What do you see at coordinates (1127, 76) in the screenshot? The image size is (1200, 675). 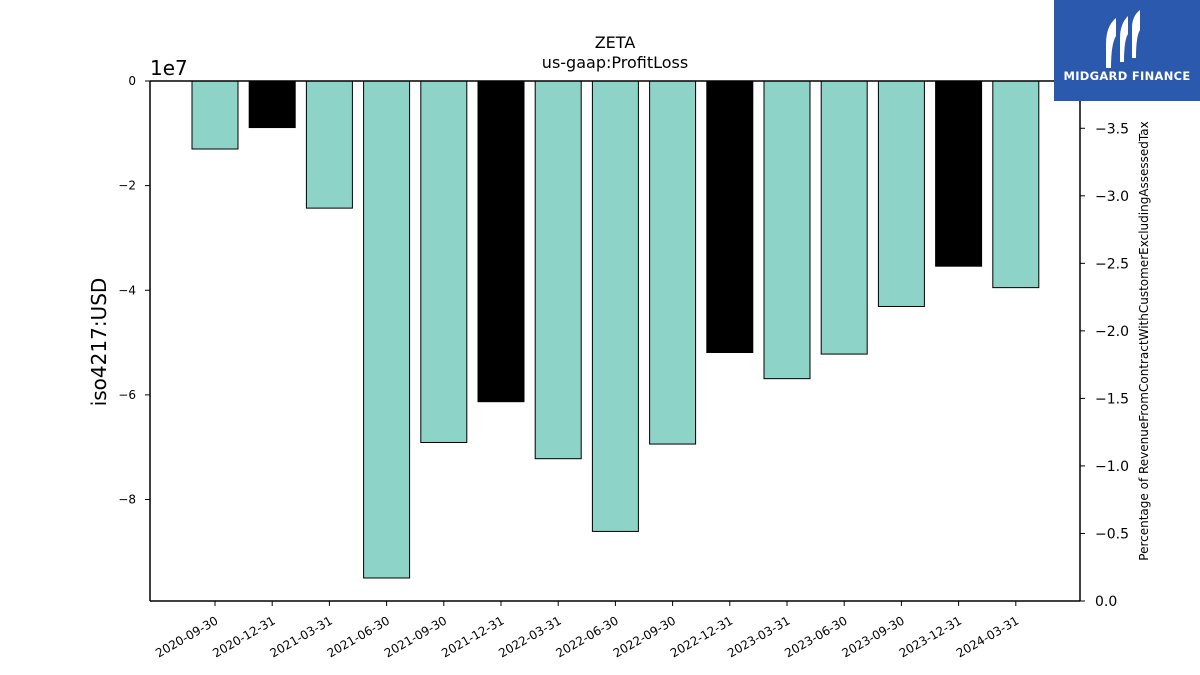 I see `logo-text: MIDGARD FINANCE` at bounding box center [1127, 76].